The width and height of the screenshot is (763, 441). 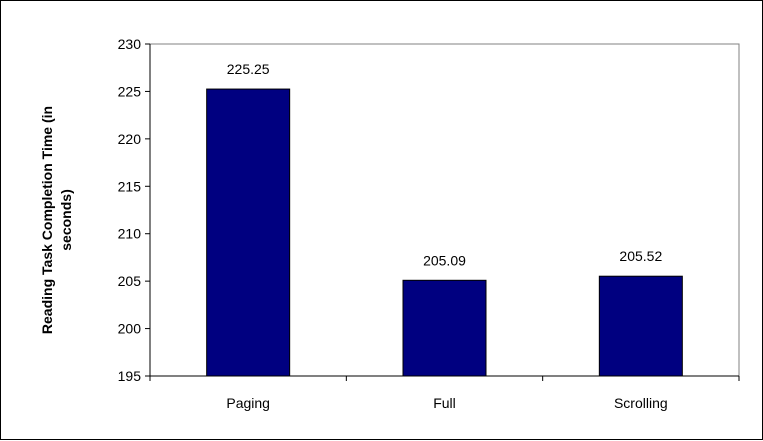 What do you see at coordinates (130, 376) in the screenshot?
I see `y-tick-label: 195` at bounding box center [130, 376].